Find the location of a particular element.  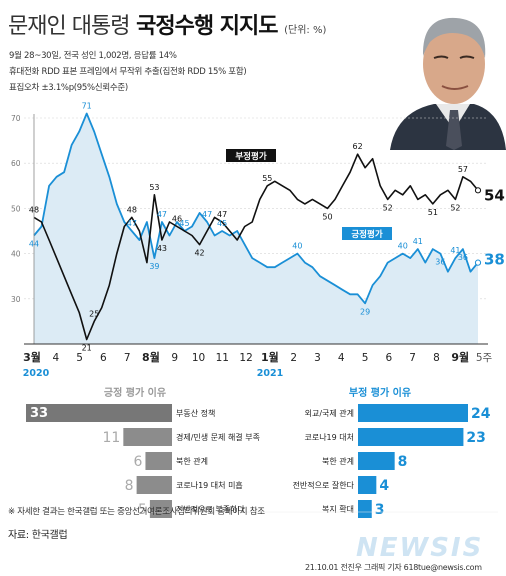

data-label: 29 is located at coordinates (365, 311).